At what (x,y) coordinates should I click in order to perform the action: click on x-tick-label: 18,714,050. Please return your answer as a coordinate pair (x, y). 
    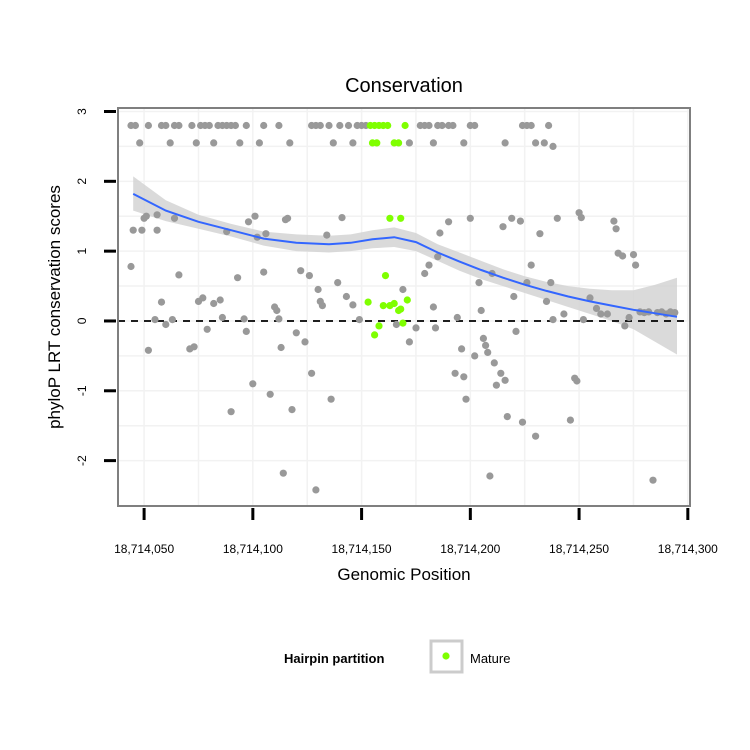
    Looking at the image, I should click on (144, 549).